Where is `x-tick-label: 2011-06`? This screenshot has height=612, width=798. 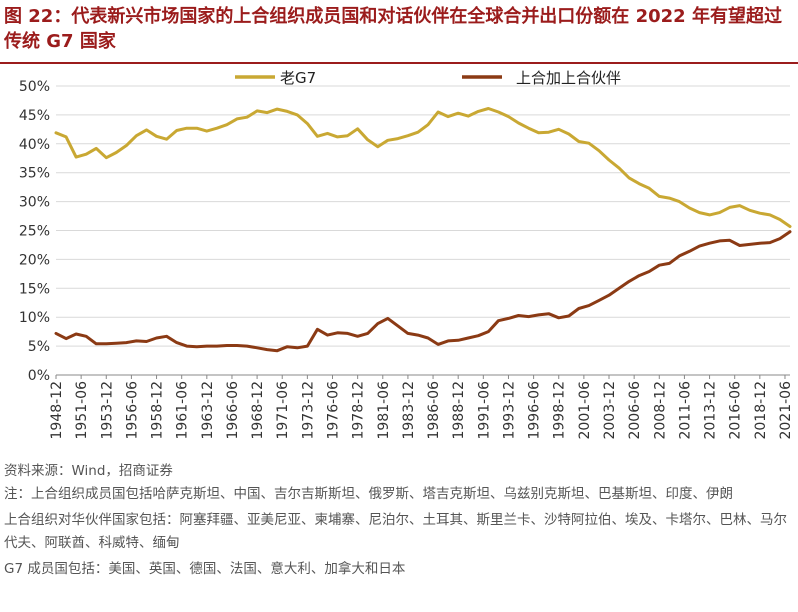 x-tick-label: 2011-06 is located at coordinates (685, 410).